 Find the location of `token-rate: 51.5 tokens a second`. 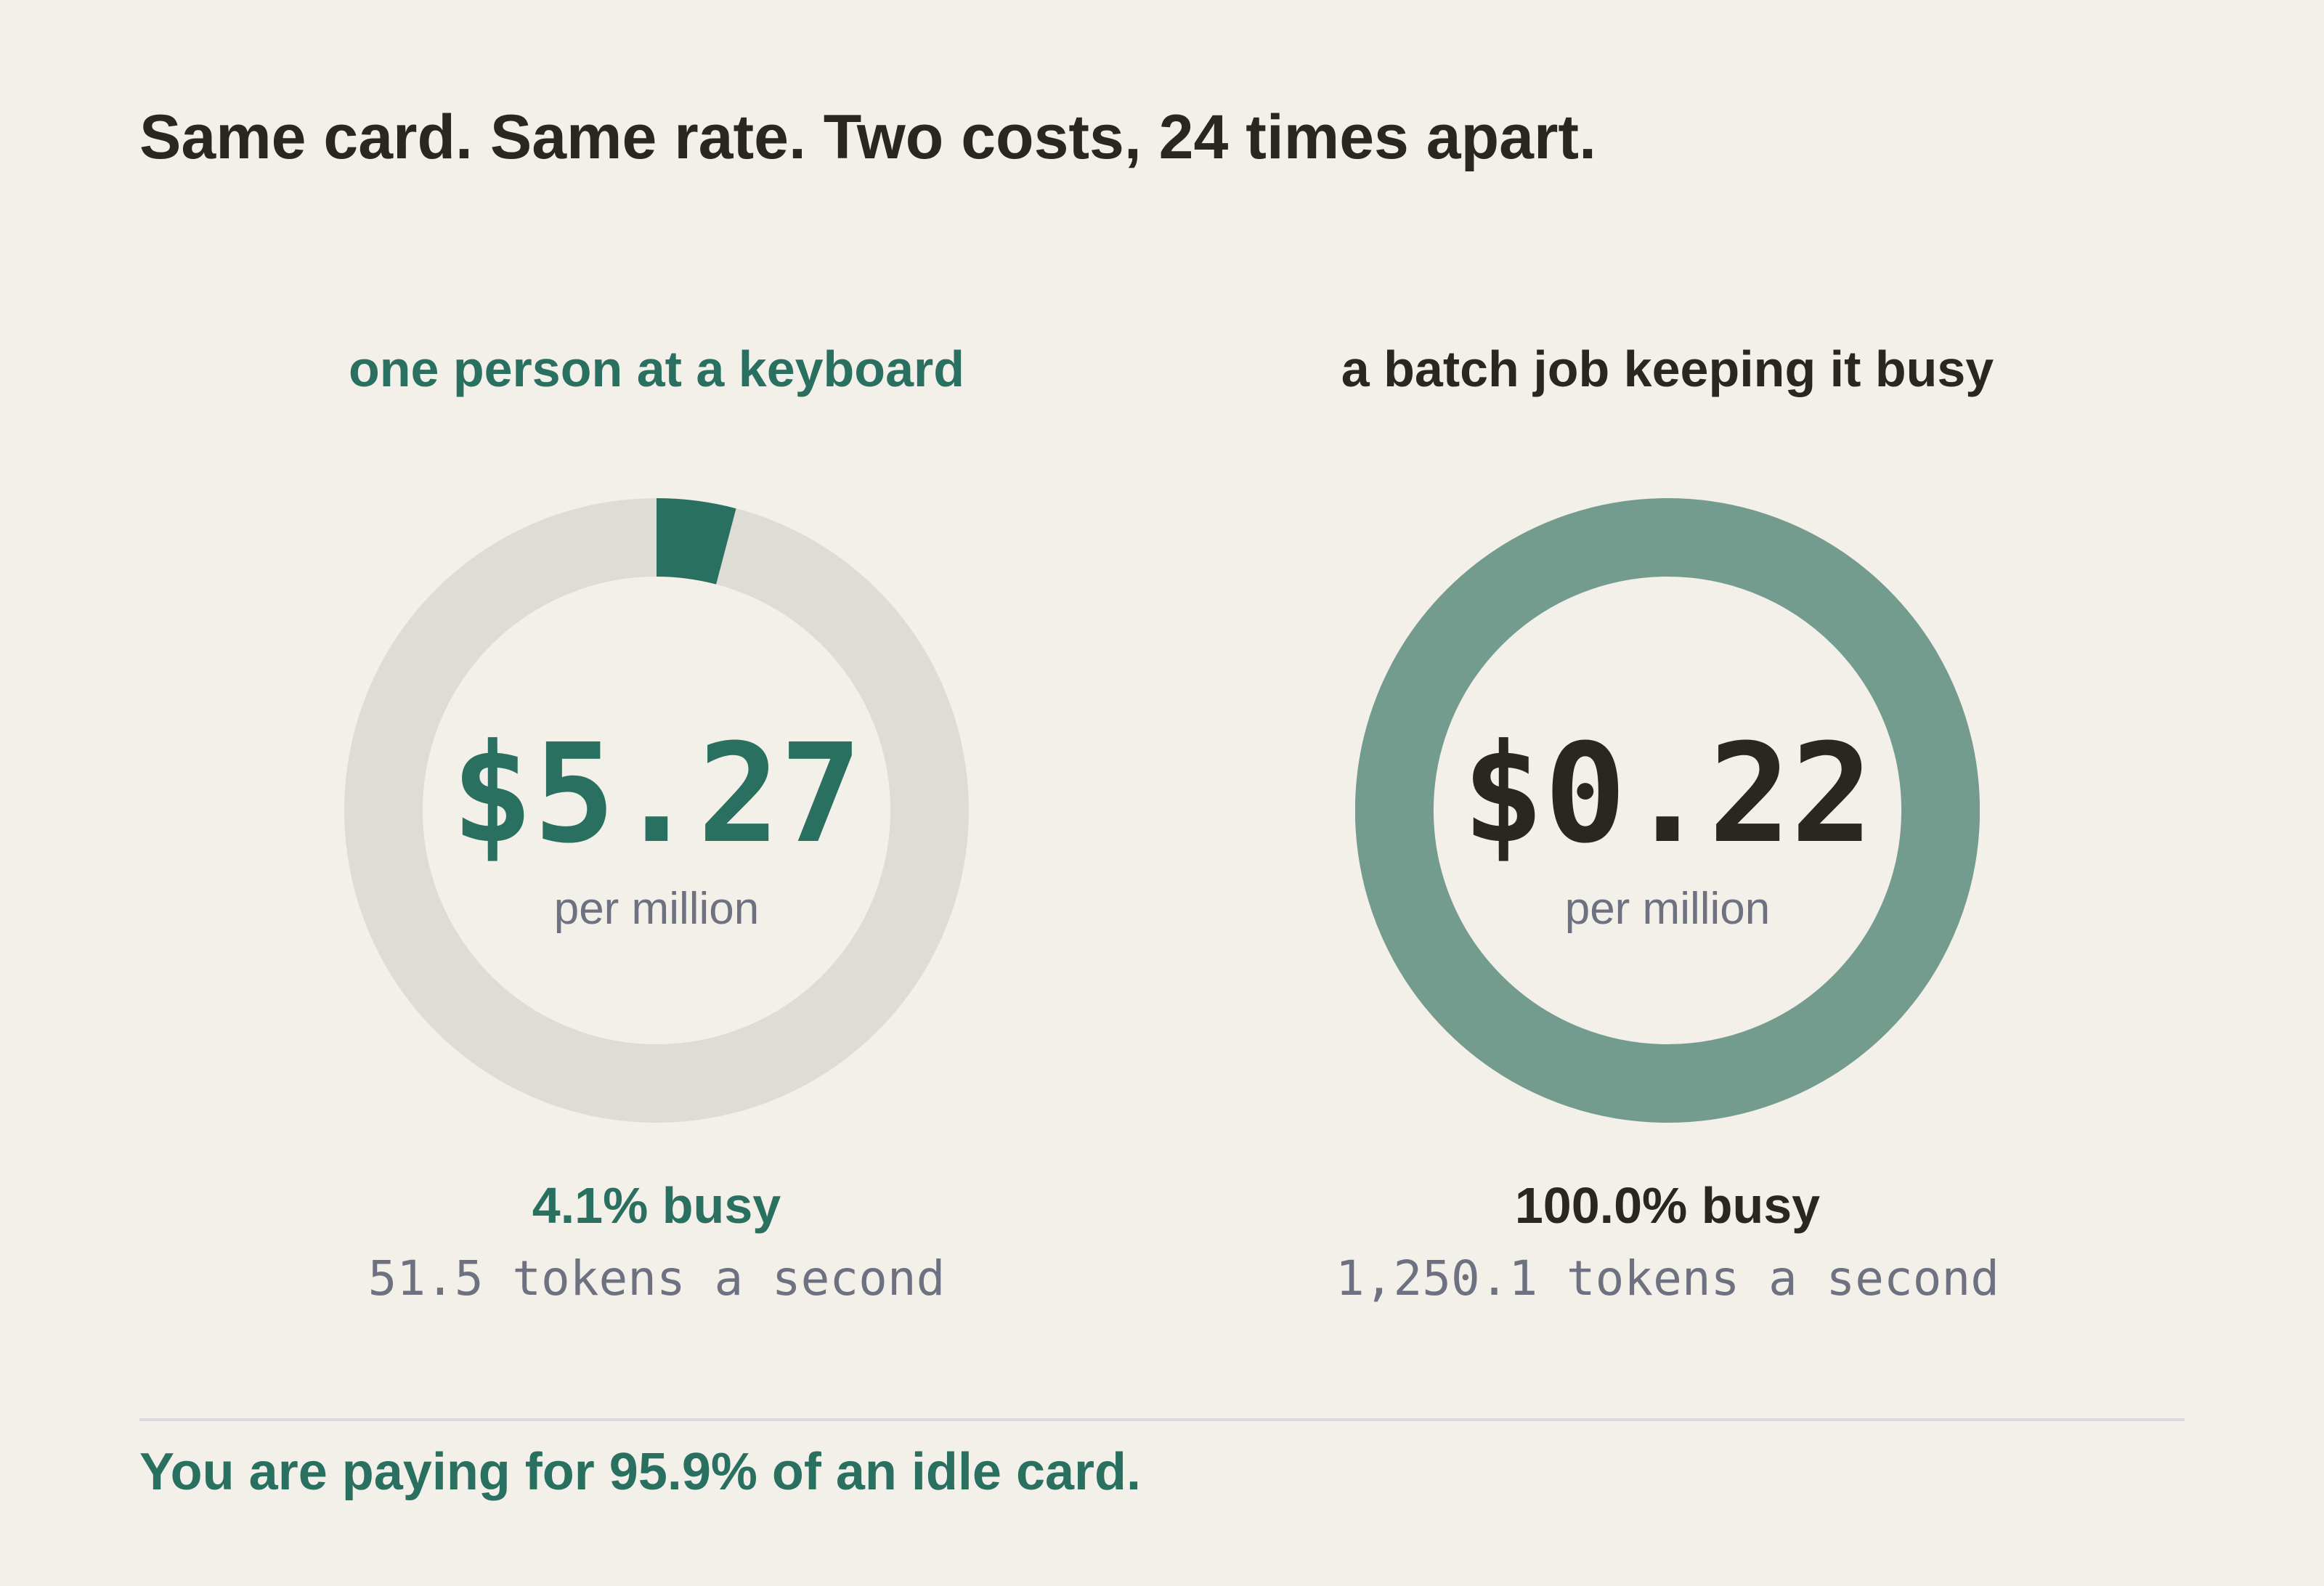

token-rate: 51.5 tokens a second is located at coordinates (656, 1278).